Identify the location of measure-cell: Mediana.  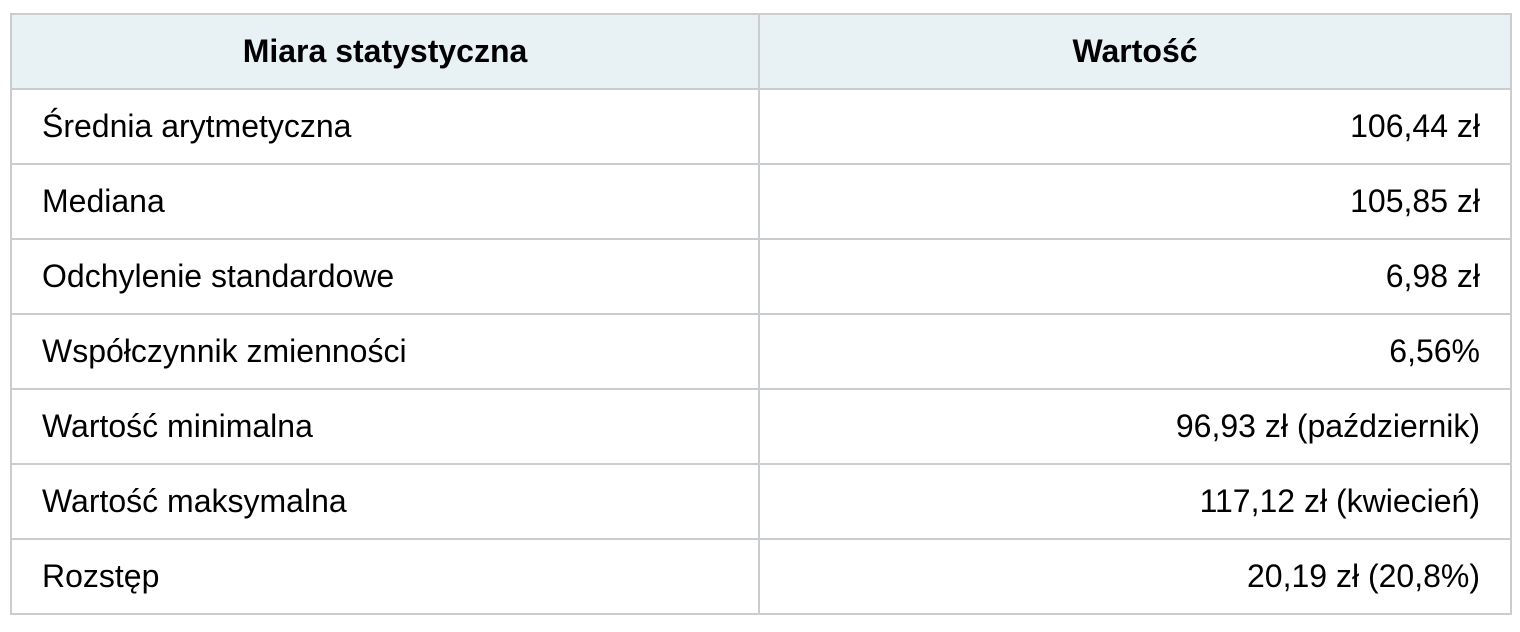
(385, 201).